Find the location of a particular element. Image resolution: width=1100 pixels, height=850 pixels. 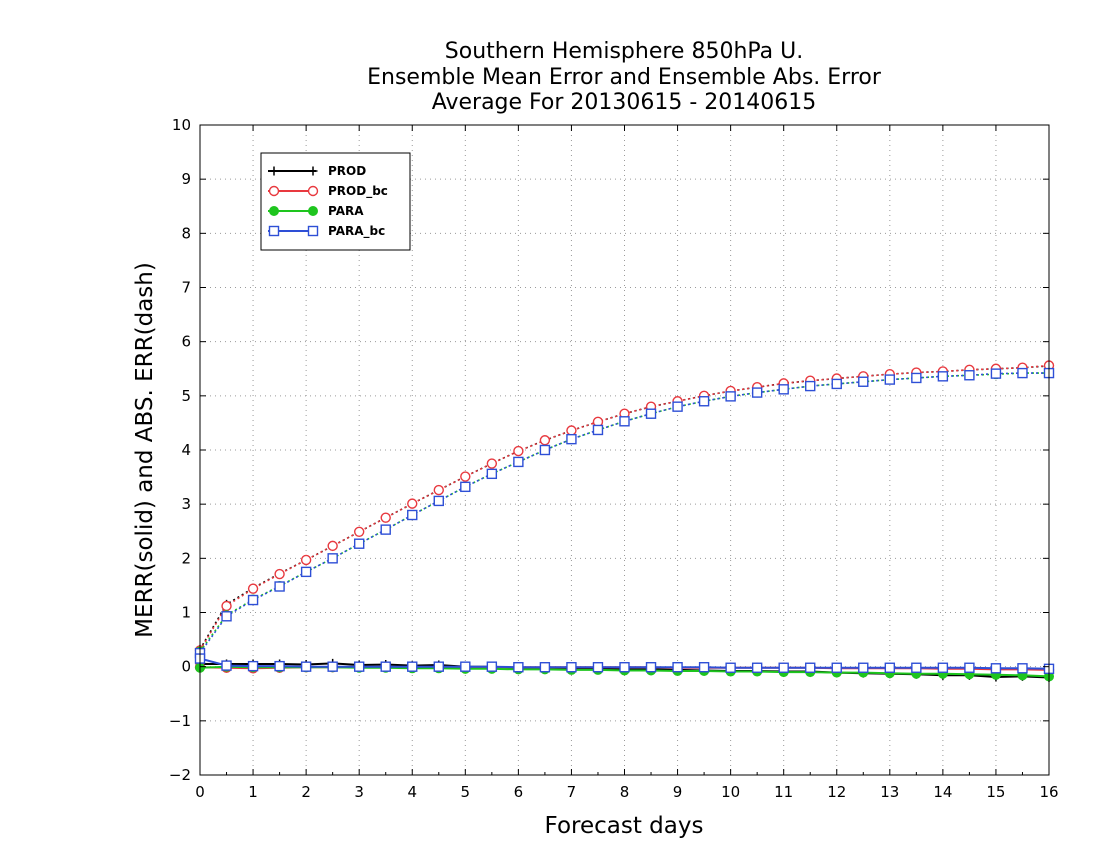

x-tick-label: 5 is located at coordinates (466, 792).